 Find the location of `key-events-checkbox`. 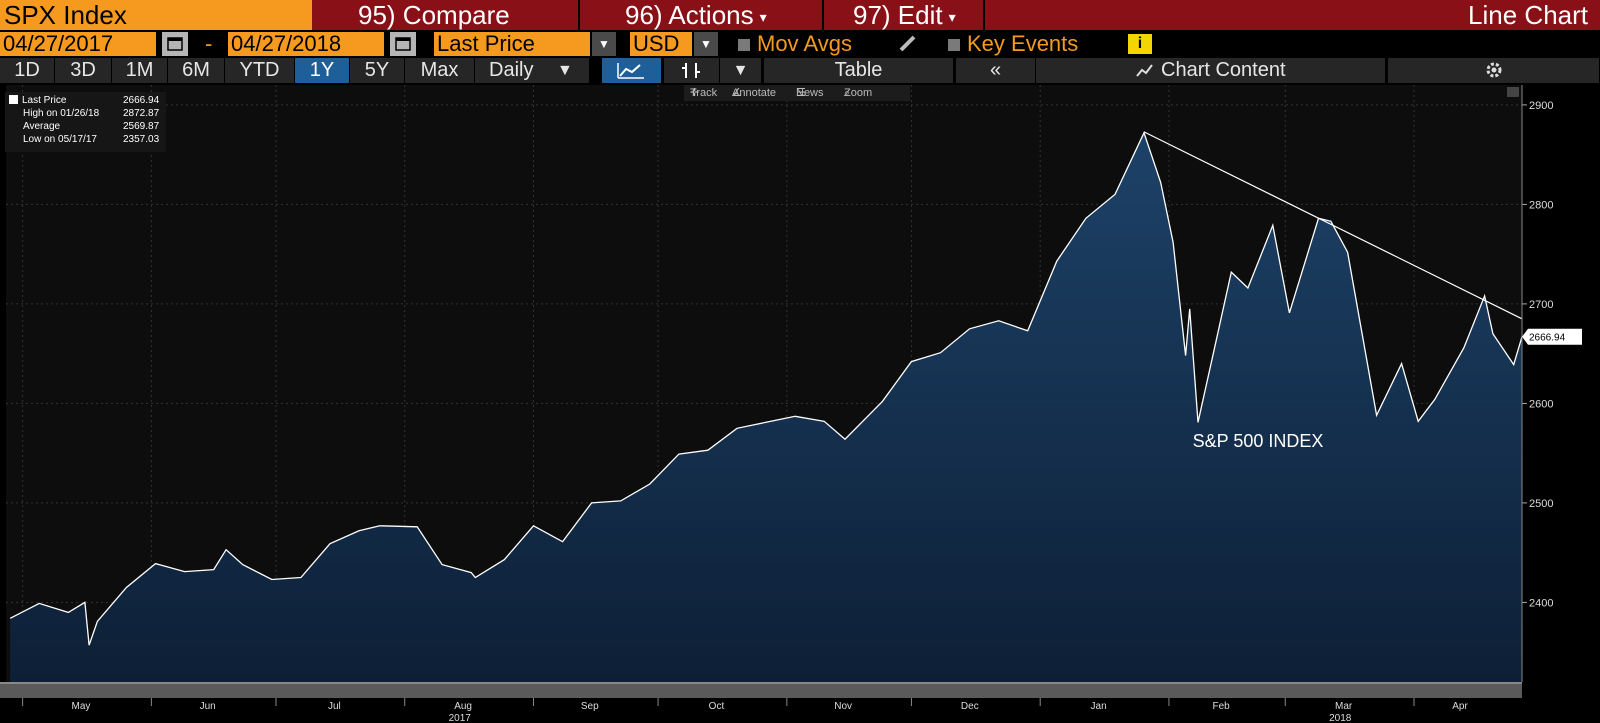

key-events-checkbox is located at coordinates (954, 45).